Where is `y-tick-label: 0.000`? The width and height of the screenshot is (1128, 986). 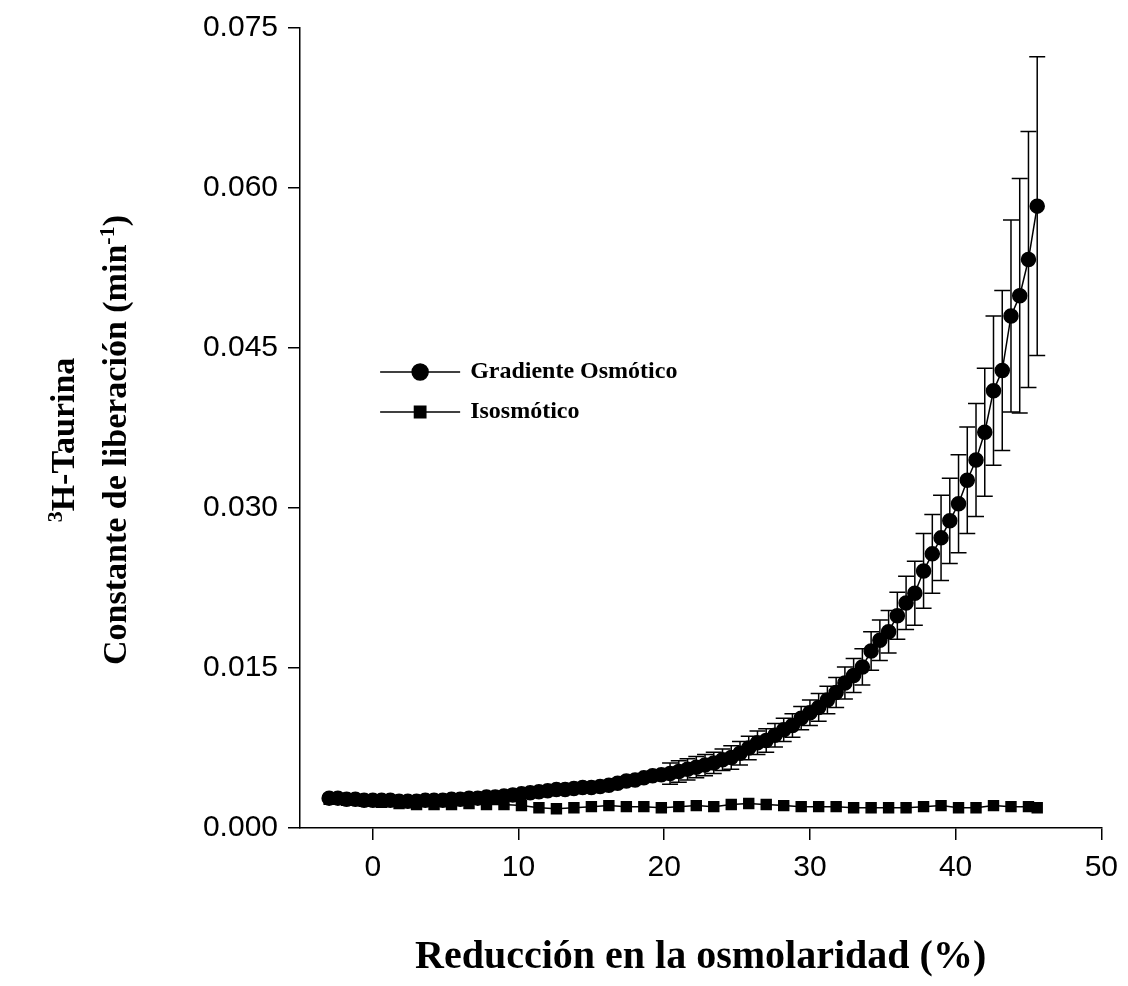 y-tick-label: 0.000 is located at coordinates (240, 826).